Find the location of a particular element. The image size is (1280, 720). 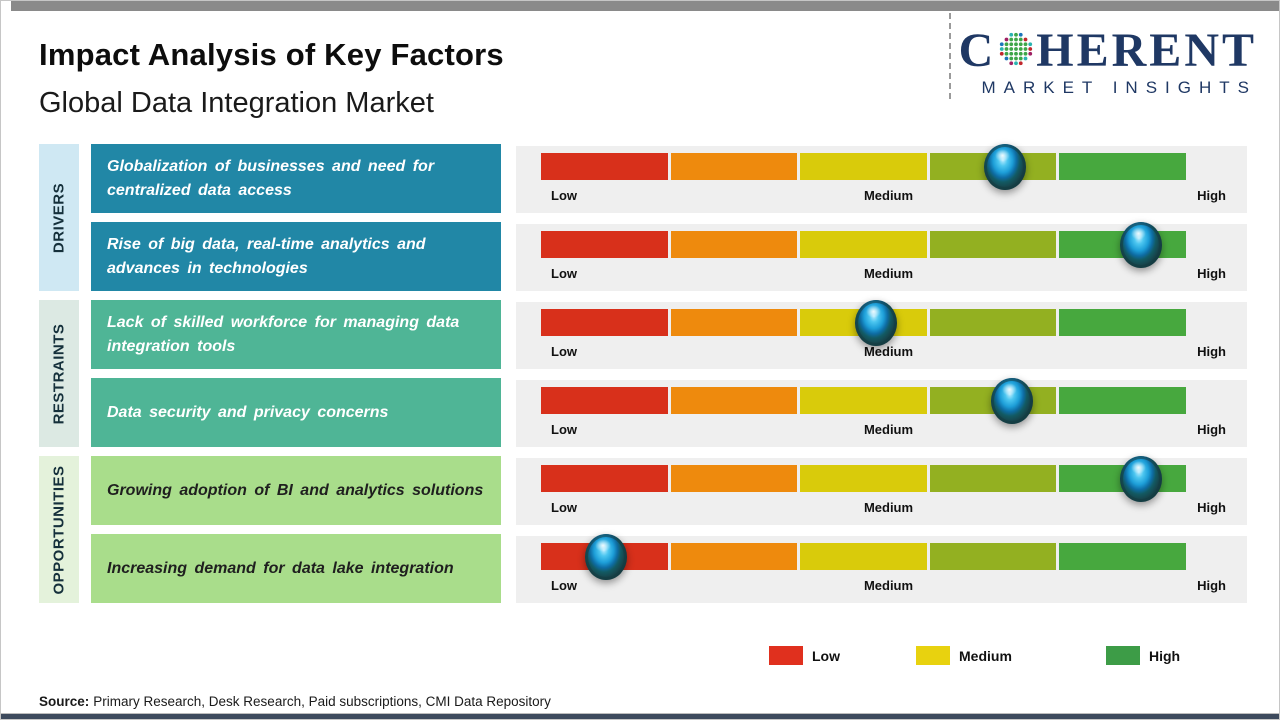

section-tab-drivers: DRIVERS is located at coordinates (59, 217).